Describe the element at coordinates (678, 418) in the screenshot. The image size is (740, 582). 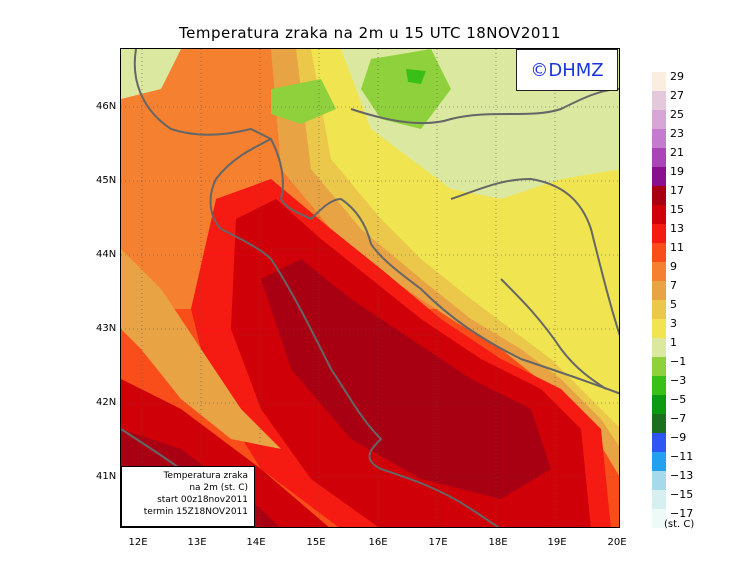
I see `legend-label: −7` at that location.